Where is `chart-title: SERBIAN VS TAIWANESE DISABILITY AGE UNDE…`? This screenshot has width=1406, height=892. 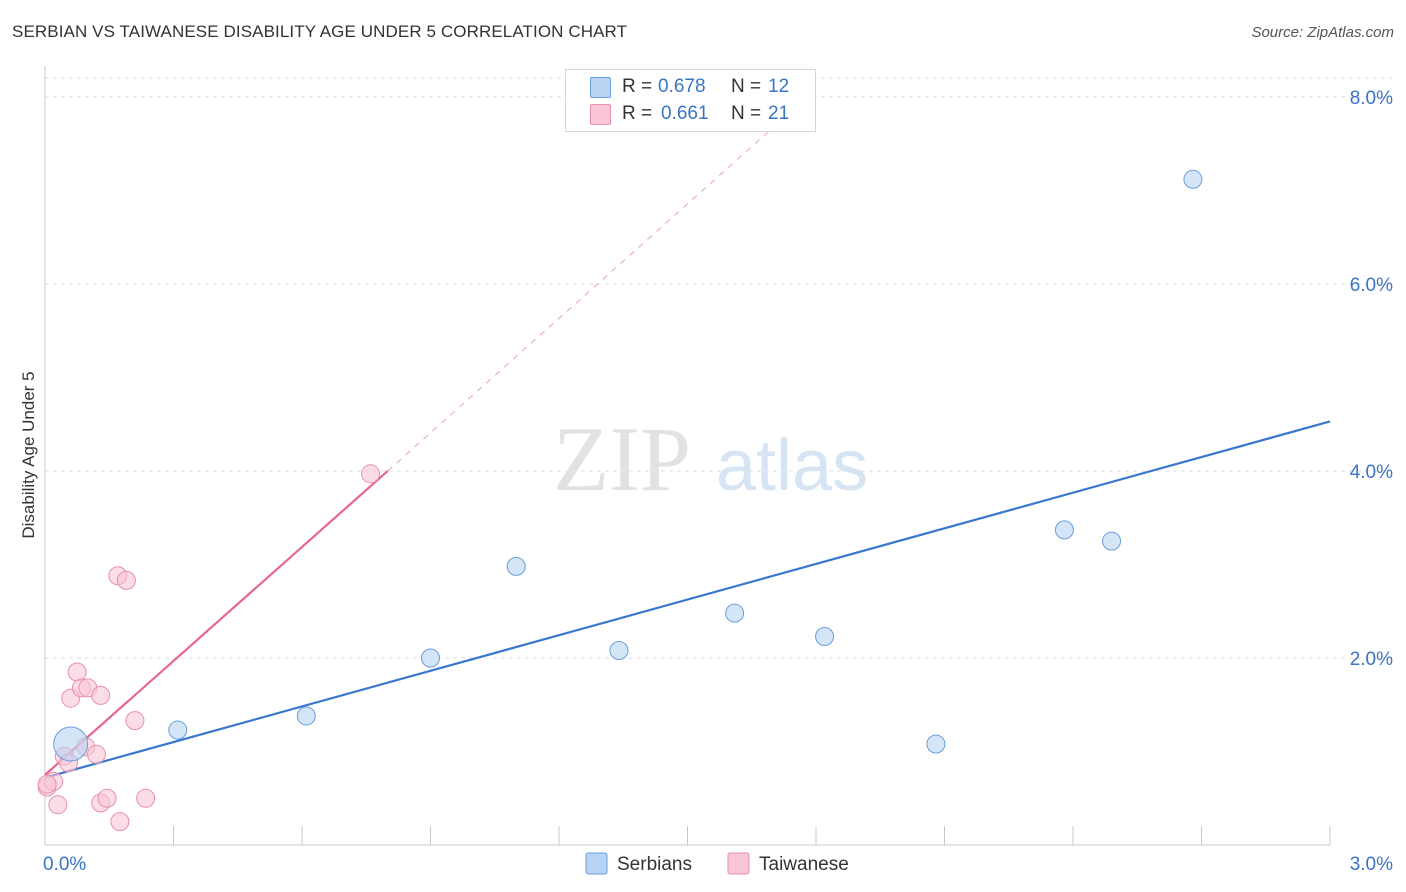
chart-title: SERBIAN VS TAIWANESE DISABILITY AGE UNDE… is located at coordinates (320, 31).